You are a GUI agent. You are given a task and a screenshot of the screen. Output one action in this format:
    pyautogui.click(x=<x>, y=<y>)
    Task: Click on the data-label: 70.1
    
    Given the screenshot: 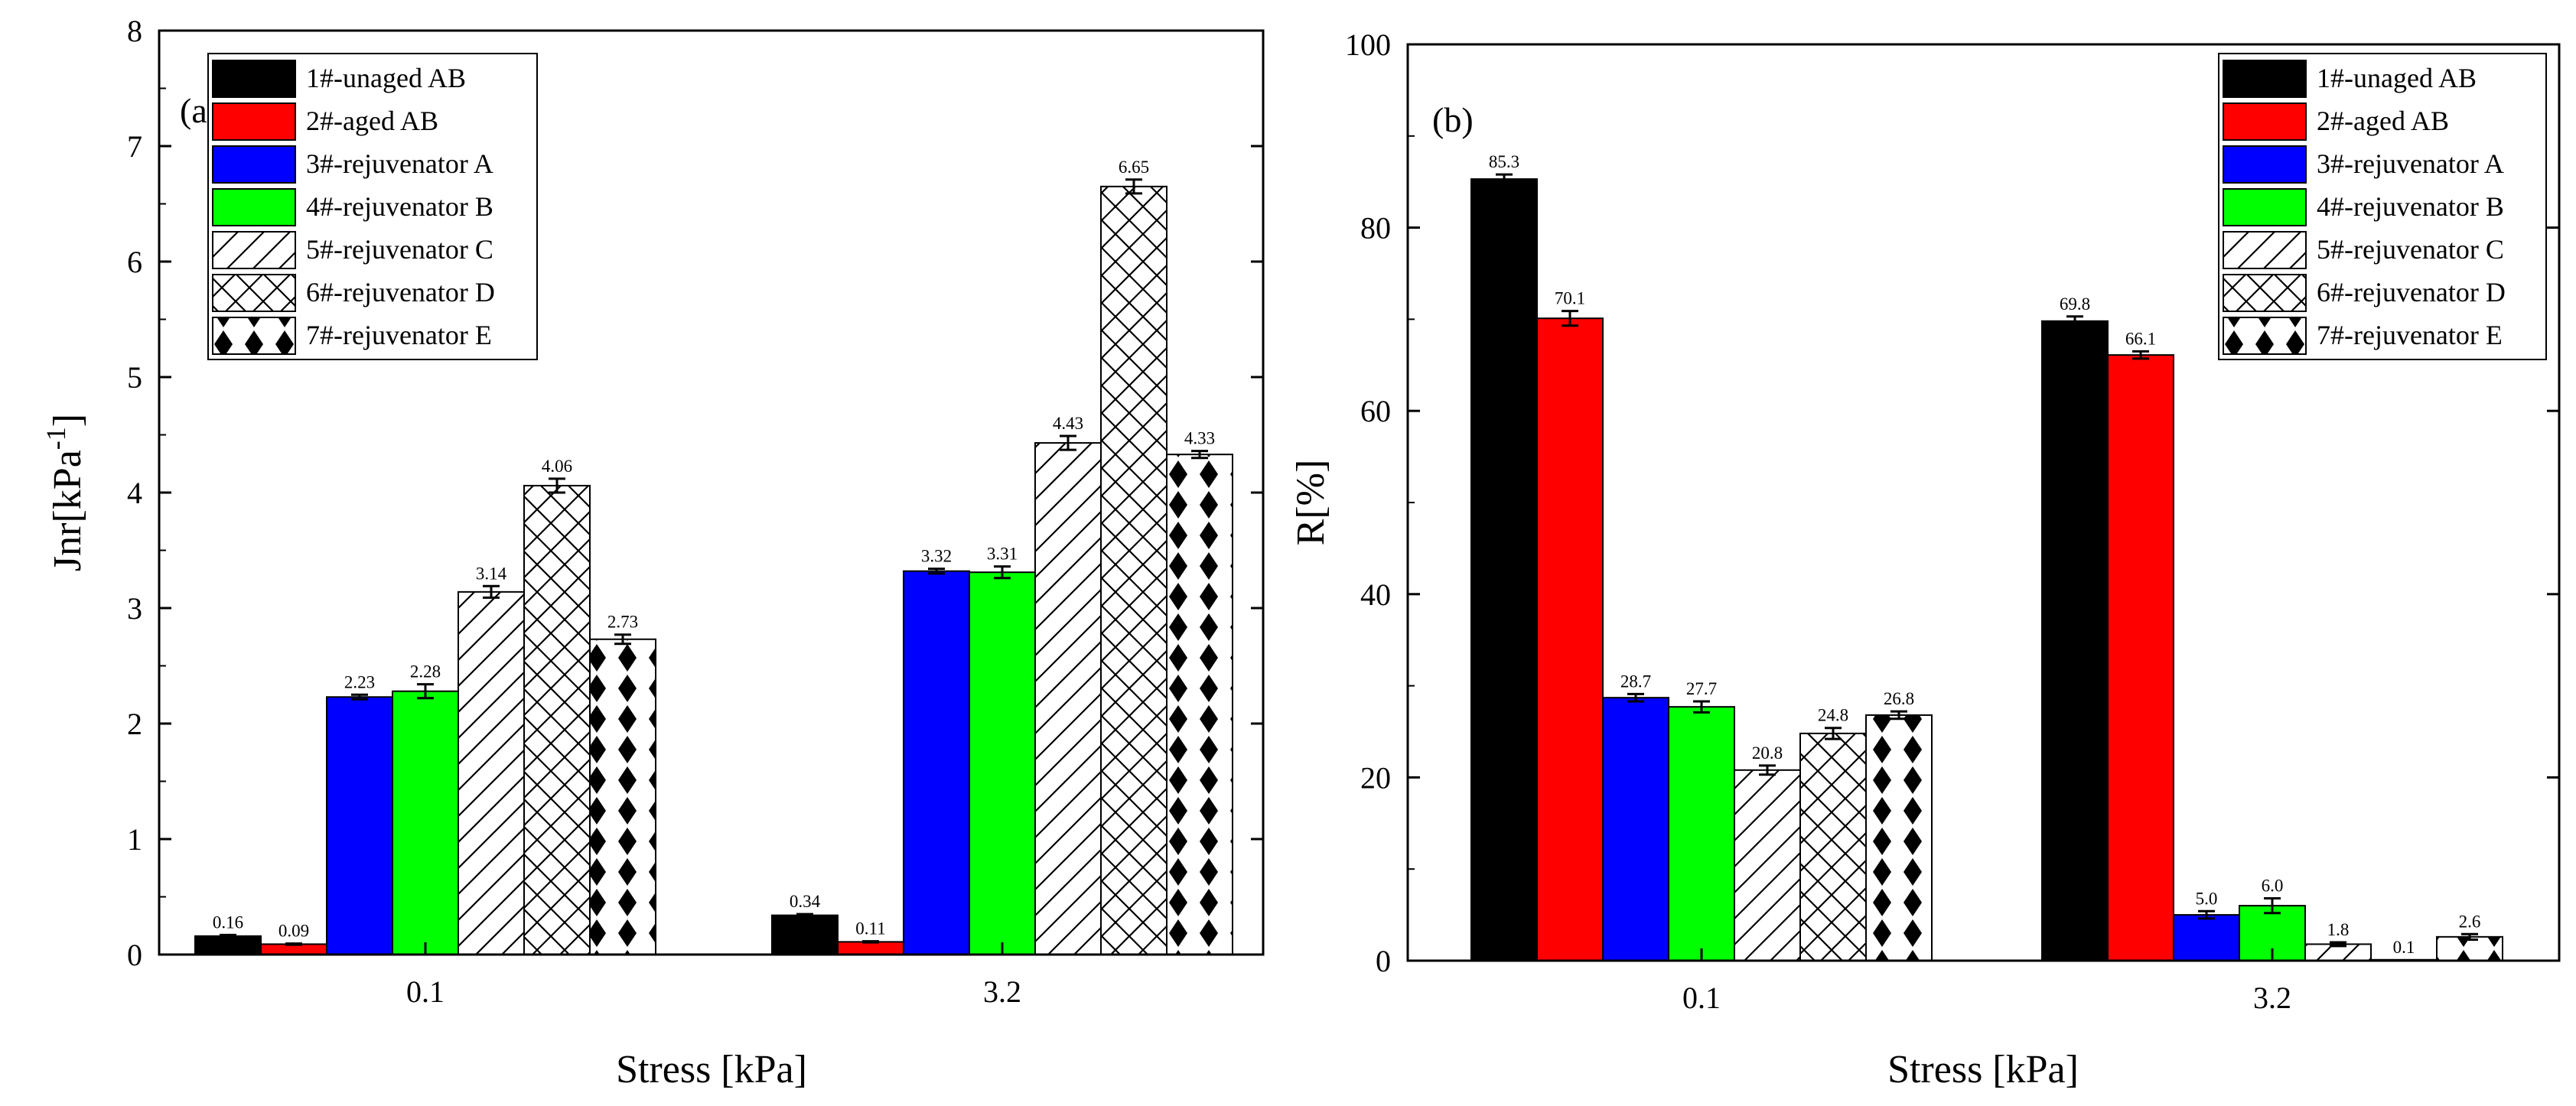 What is the action you would take?
    pyautogui.click(x=1570, y=298)
    